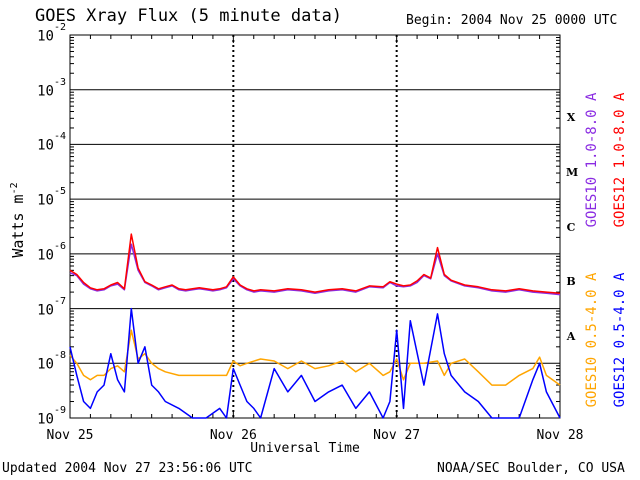 Image resolution: width=640 pixels, height=480 pixels. What do you see at coordinates (59, 82) in the screenshot?
I see `y-tick-exponent: -3` at bounding box center [59, 82].